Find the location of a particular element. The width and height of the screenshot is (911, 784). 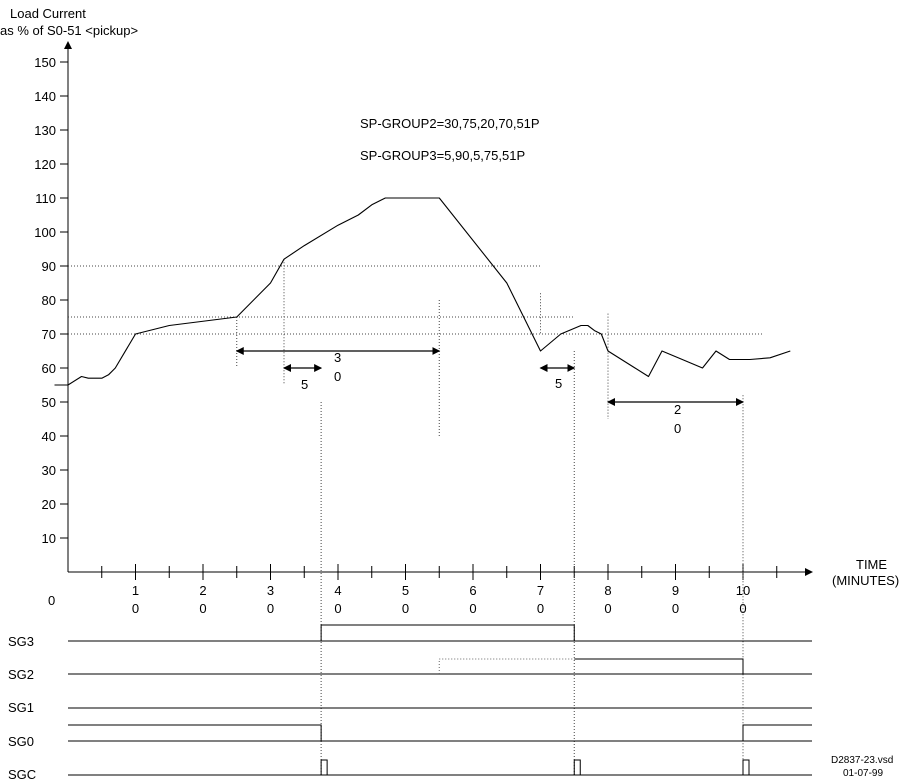

sg2-pending-level is located at coordinates (506, 666).